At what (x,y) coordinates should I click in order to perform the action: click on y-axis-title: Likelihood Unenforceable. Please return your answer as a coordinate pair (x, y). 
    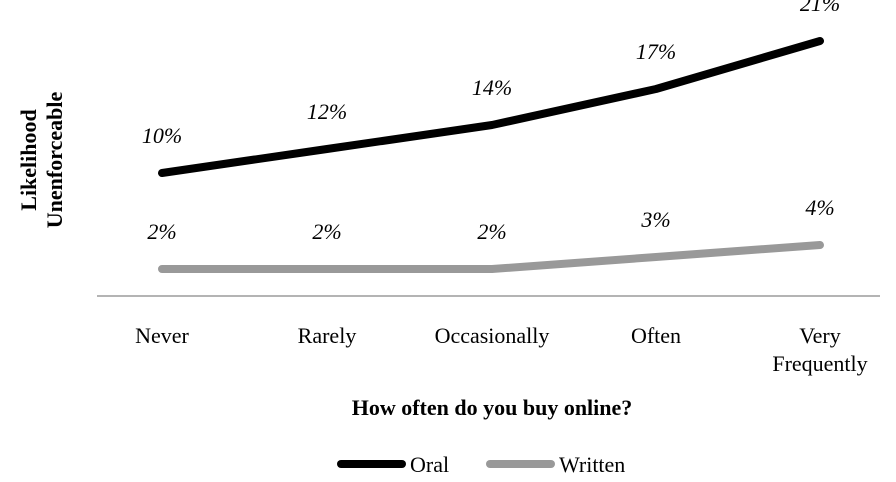
    Looking at the image, I should click on (41, 160).